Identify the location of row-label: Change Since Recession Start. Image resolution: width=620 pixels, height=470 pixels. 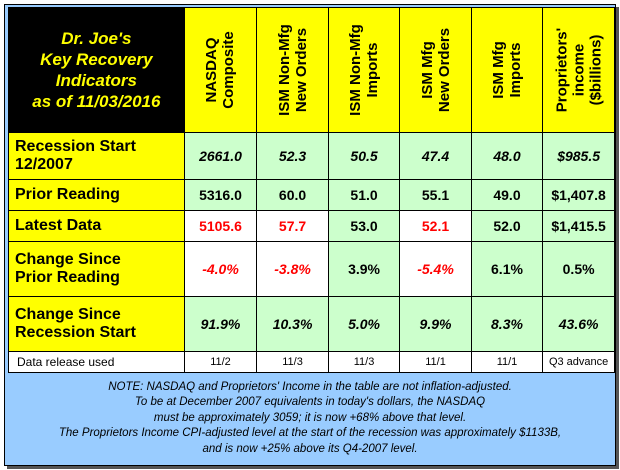
(96, 324).